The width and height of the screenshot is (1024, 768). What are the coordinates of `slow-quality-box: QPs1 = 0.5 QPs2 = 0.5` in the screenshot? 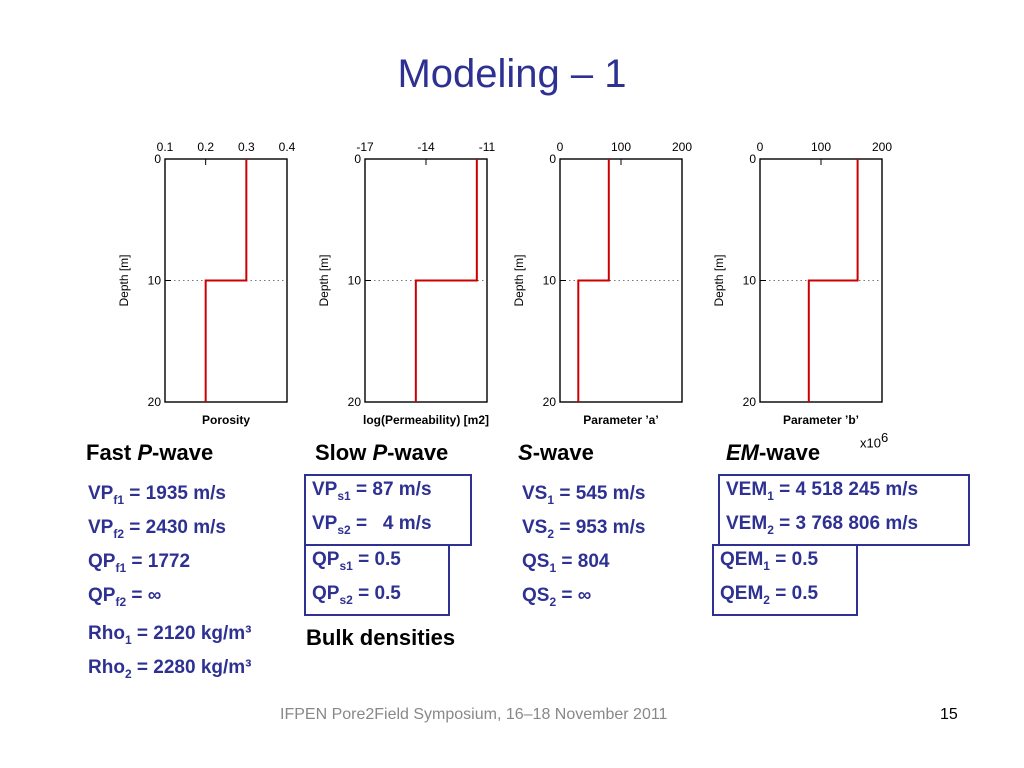 It's located at (377, 580).